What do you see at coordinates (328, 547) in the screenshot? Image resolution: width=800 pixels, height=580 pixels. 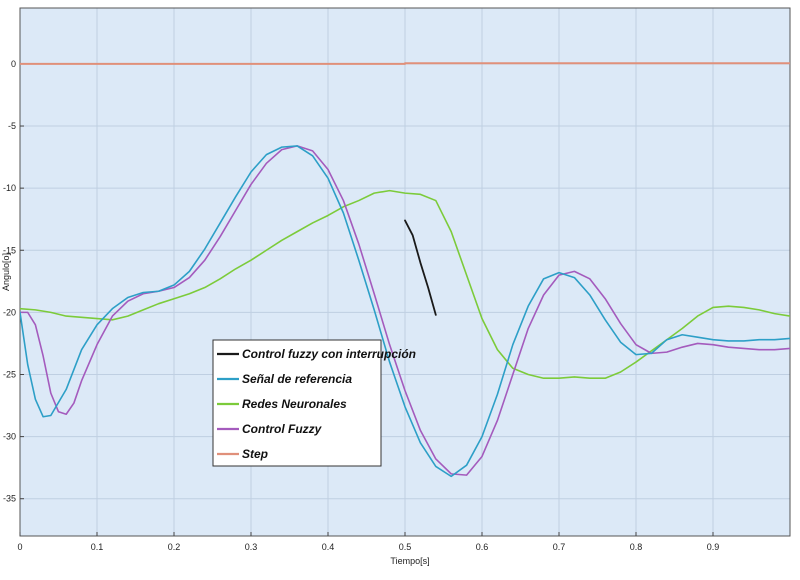 I see `x-tick-label: 0.4` at bounding box center [328, 547].